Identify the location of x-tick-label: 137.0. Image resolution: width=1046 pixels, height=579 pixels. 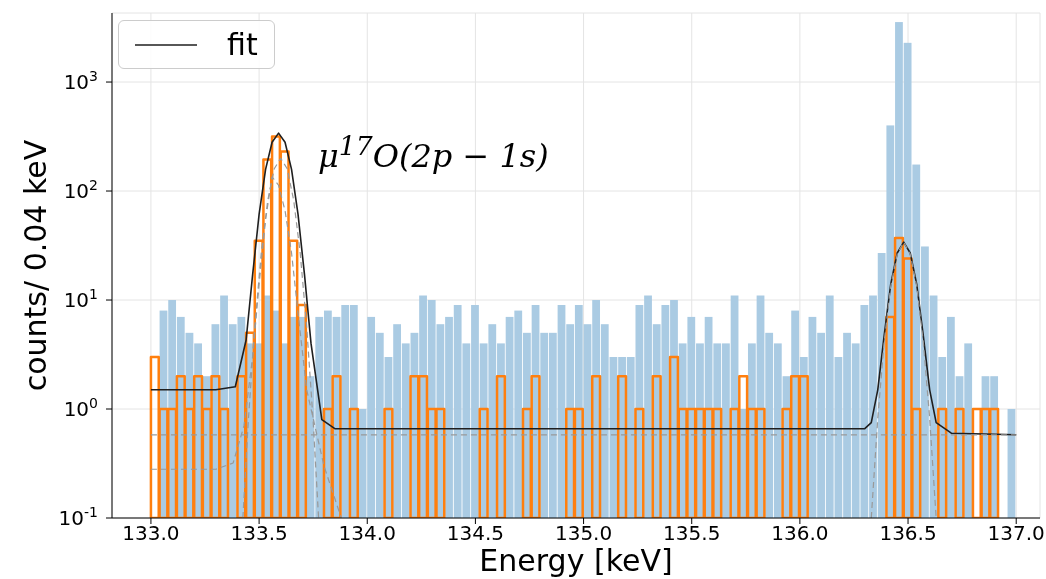
(1016, 533).